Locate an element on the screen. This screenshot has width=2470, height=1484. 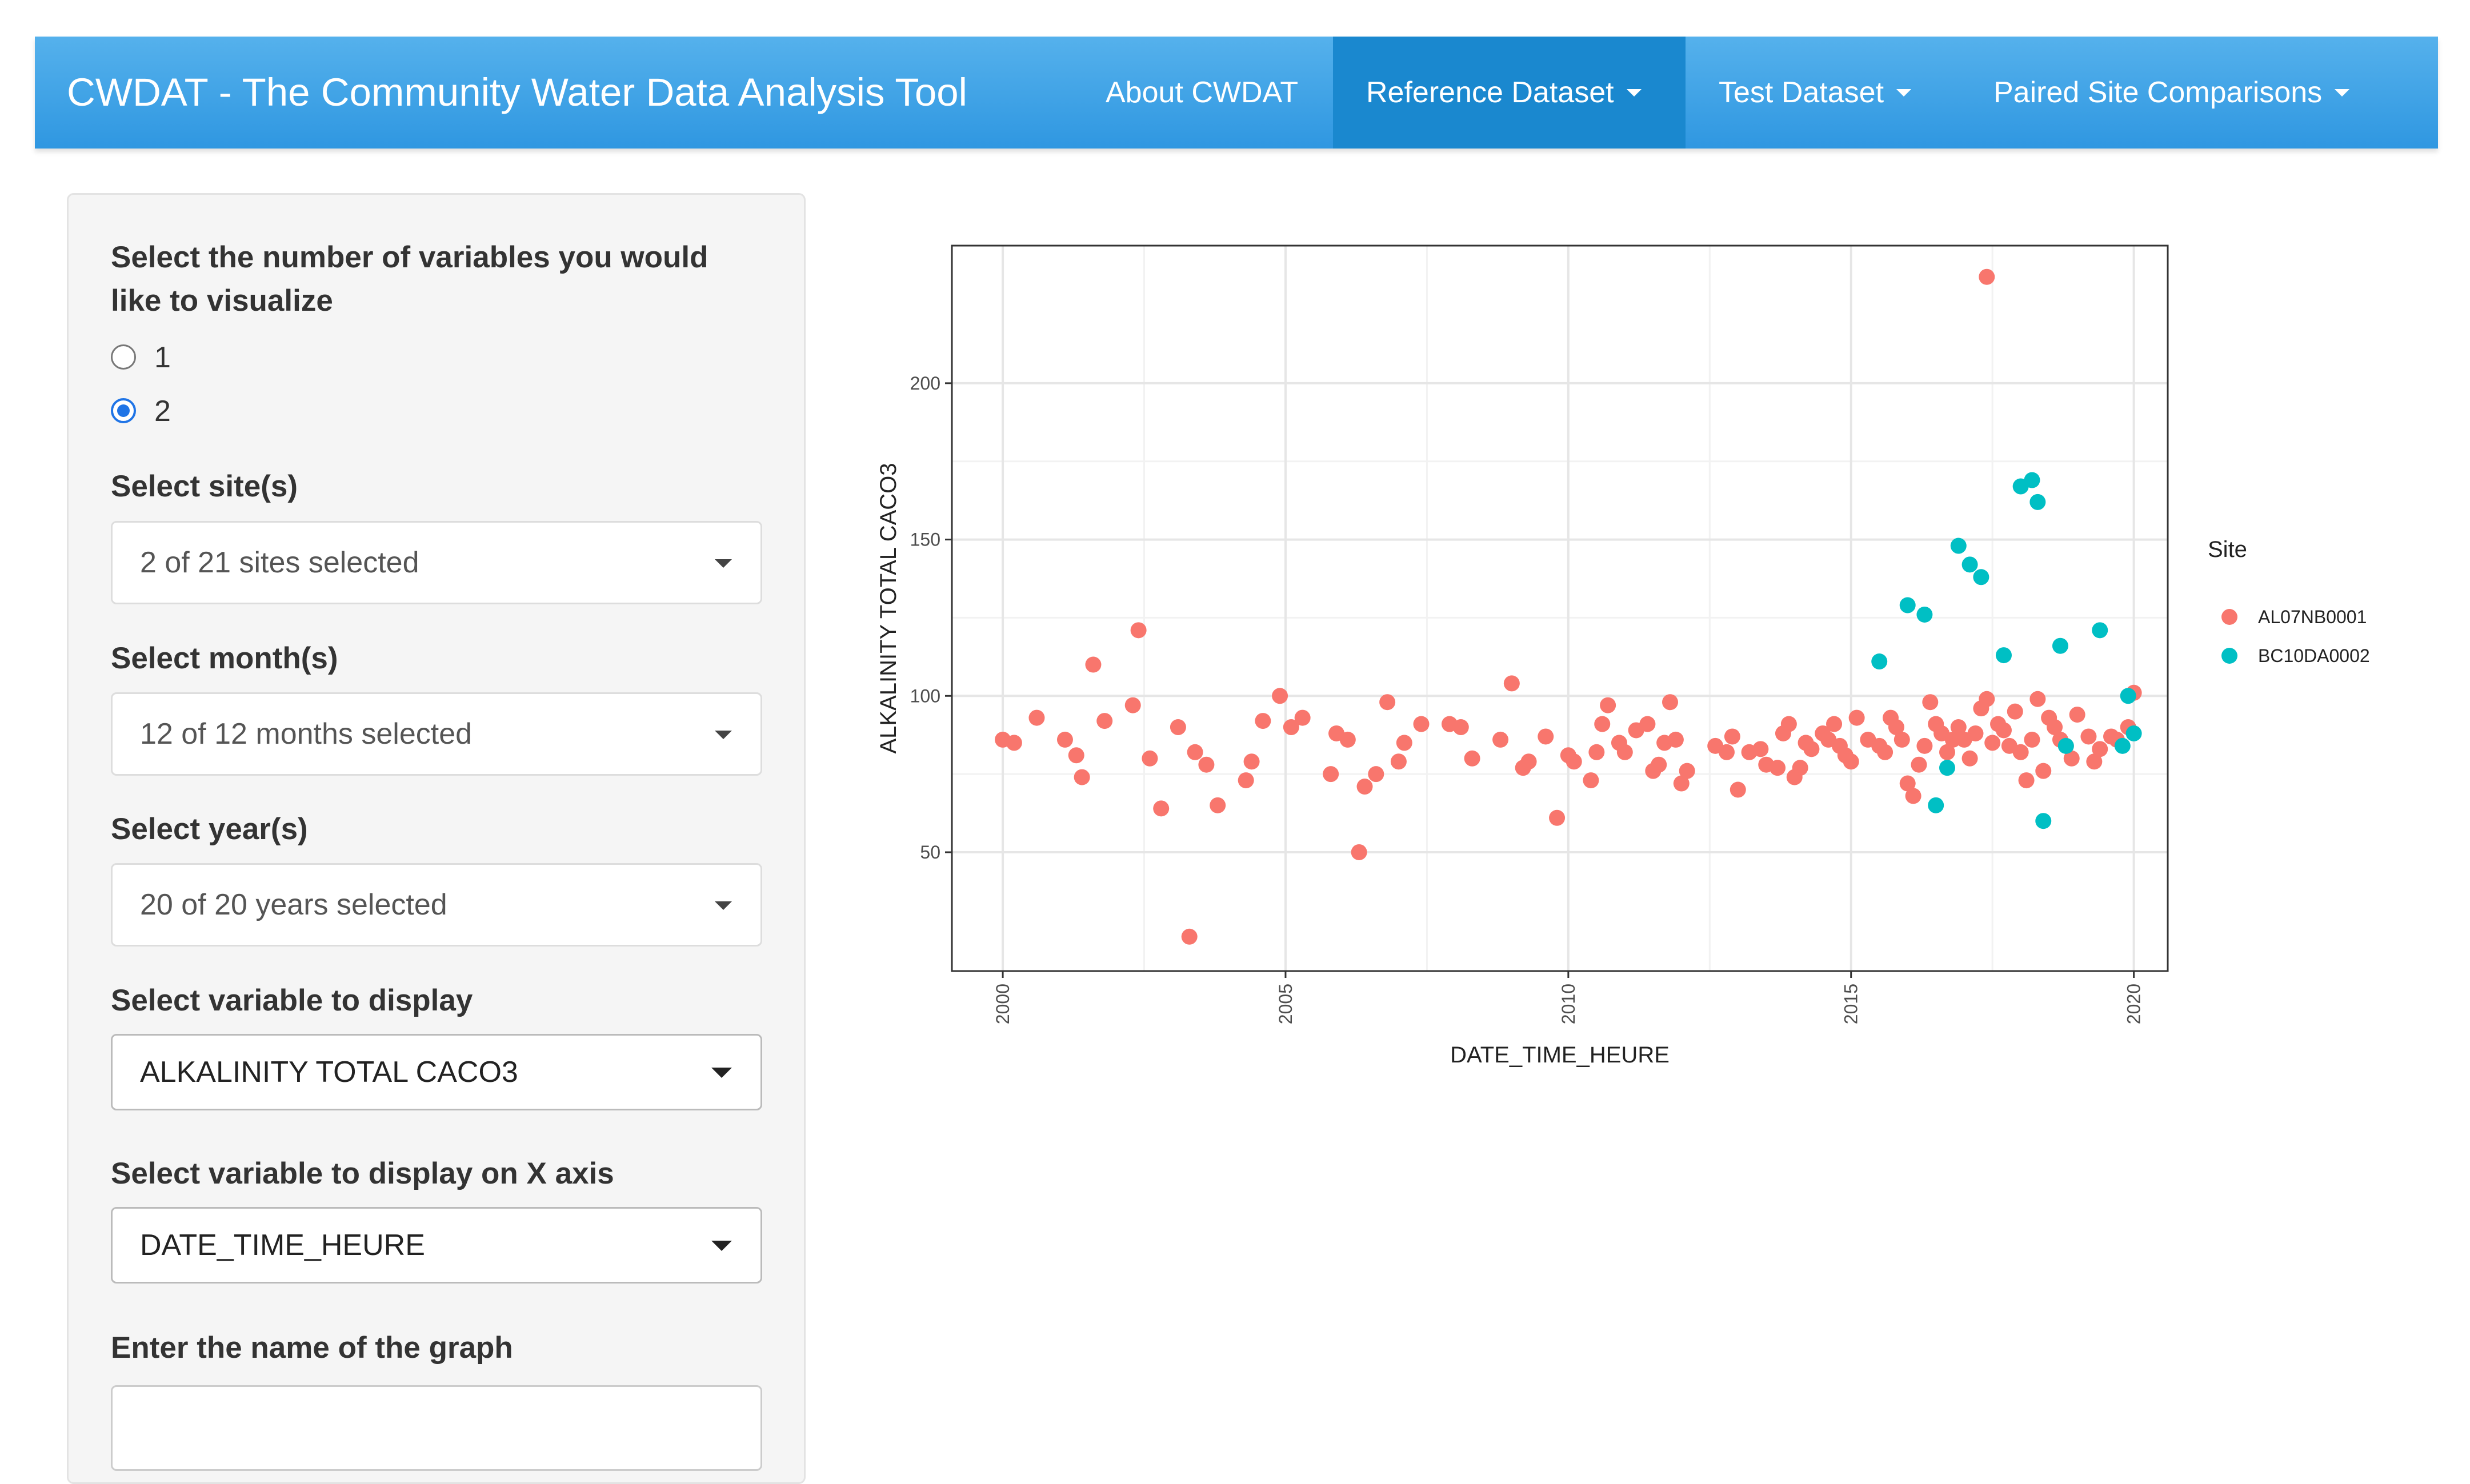
sites-select-value: 2 of 21 sites selected is located at coordinates (279, 562).